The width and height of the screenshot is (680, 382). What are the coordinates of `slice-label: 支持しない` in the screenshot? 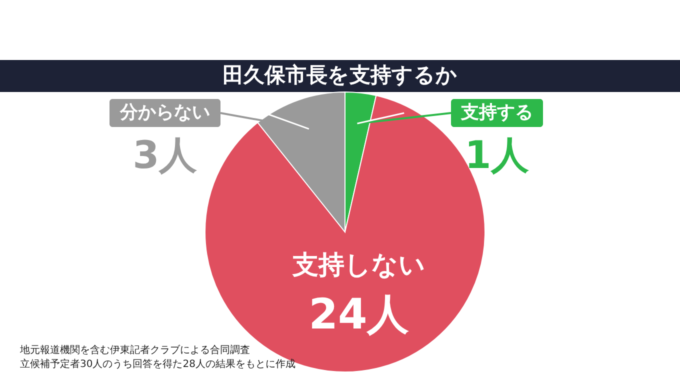 It's located at (359, 265).